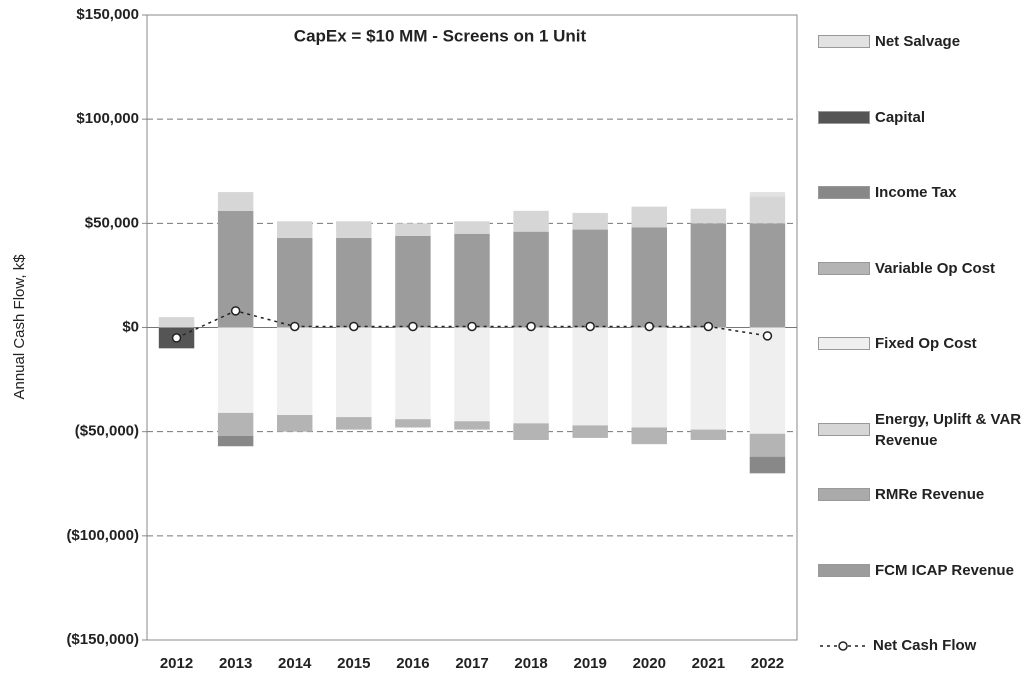  I want to click on x-tick-label: 2017, so click(471, 663).